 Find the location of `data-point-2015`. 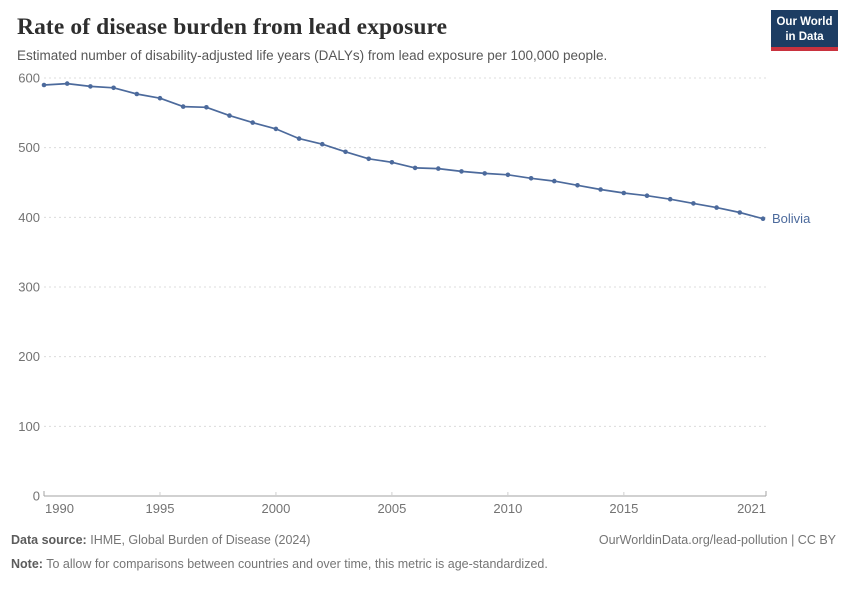

data-point-2015 is located at coordinates (624, 193).